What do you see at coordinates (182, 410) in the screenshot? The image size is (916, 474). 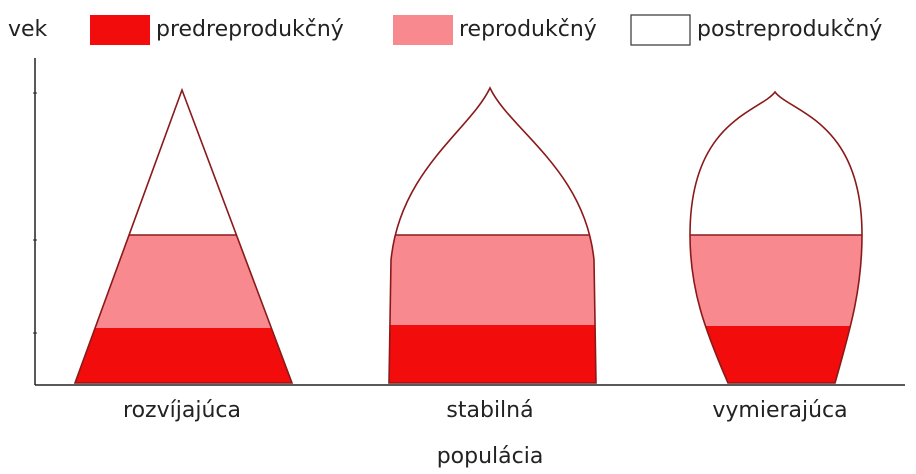 I see `pyramid-label: rozvíjajúca` at bounding box center [182, 410].